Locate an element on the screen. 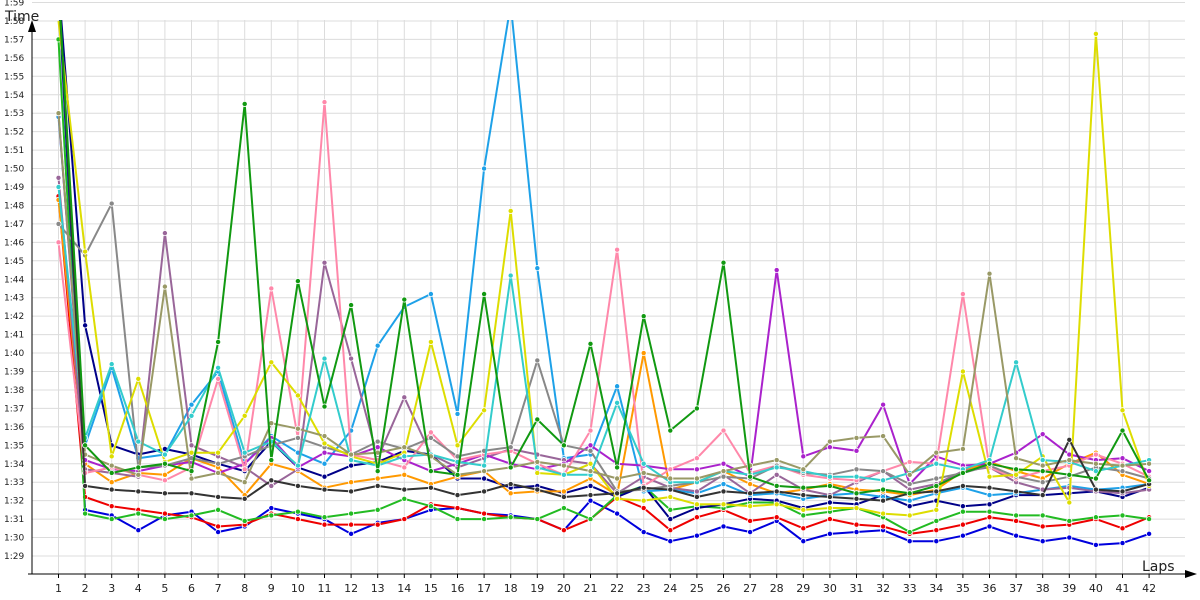 The image size is (1200, 600). x-tick-label: 22 is located at coordinates (617, 588).